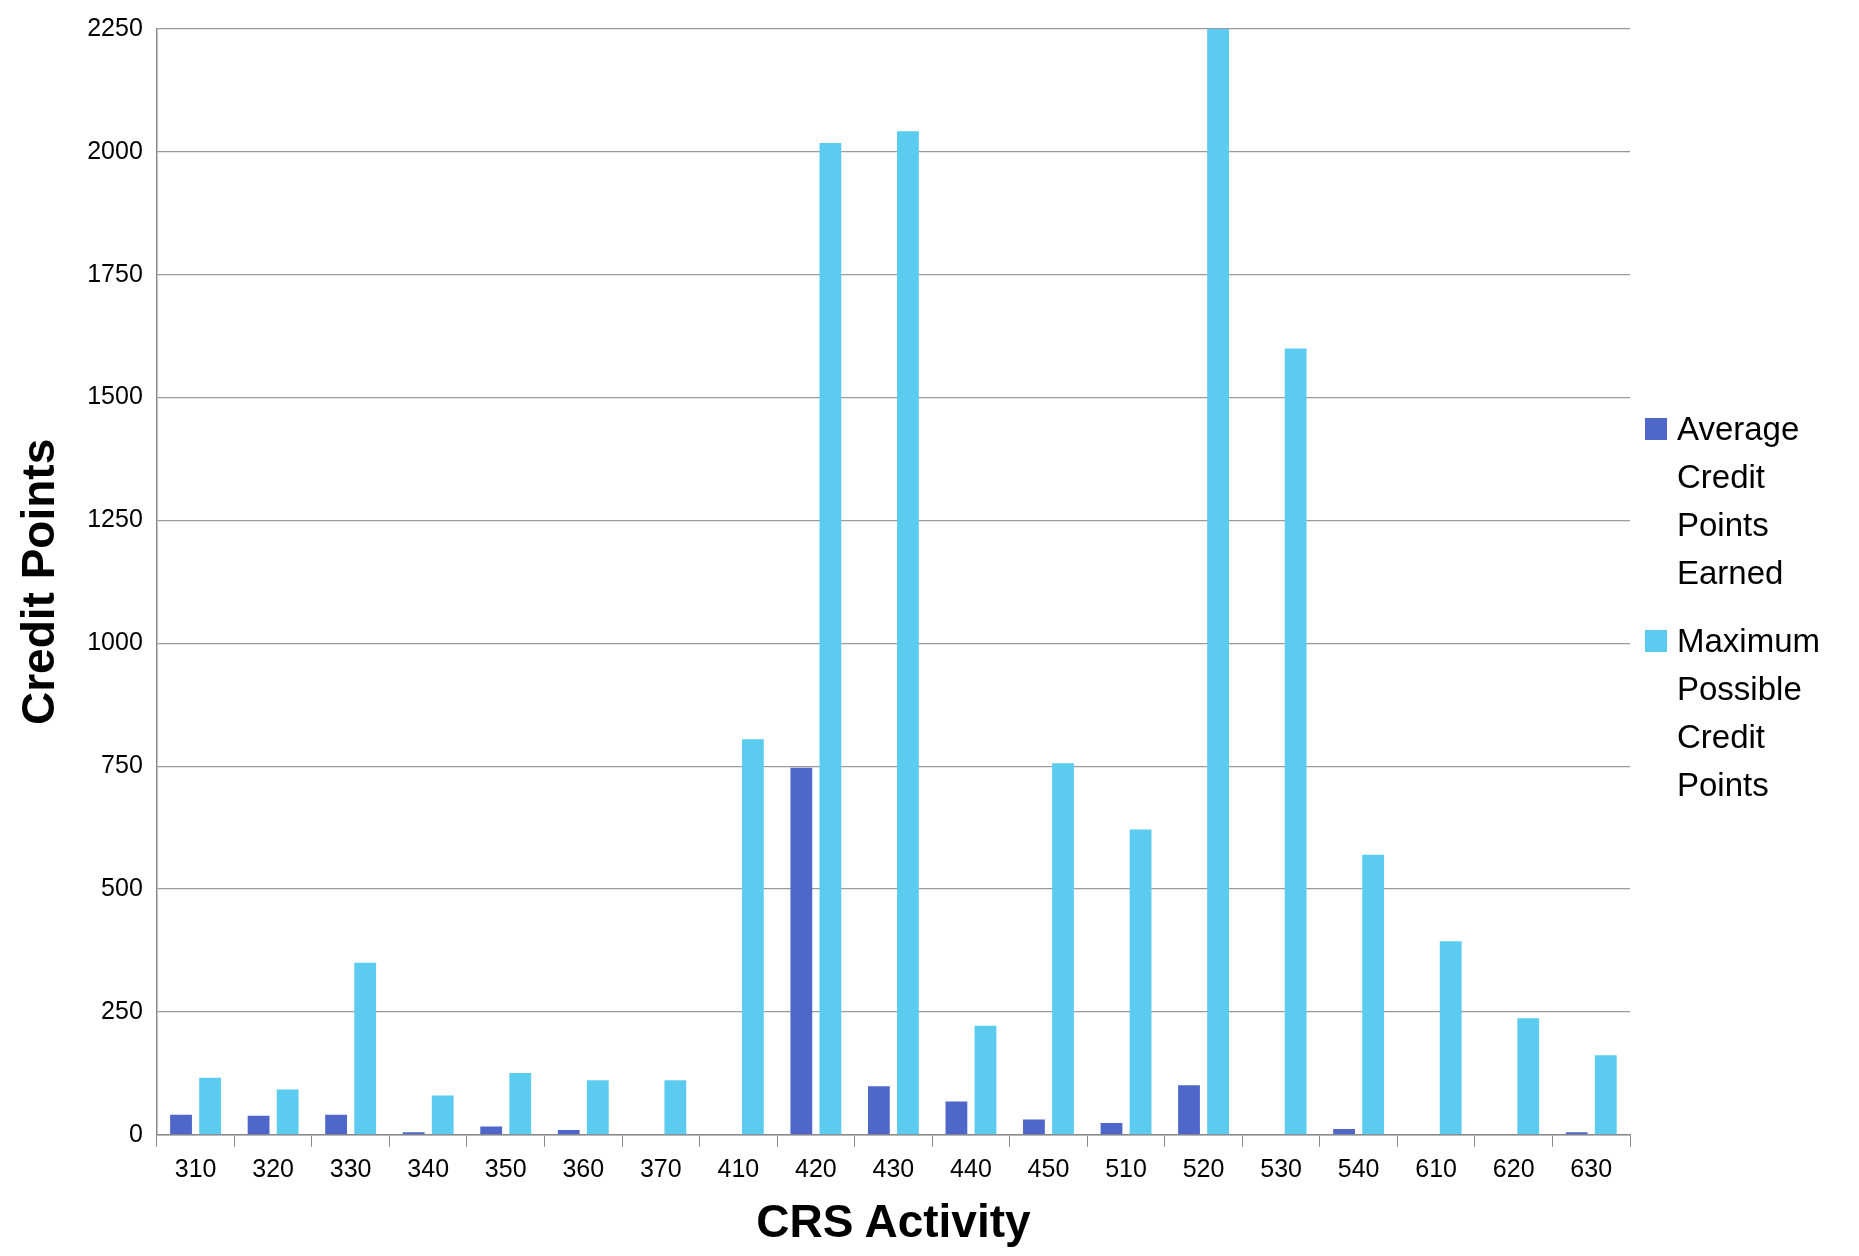 The width and height of the screenshot is (1859, 1256). Describe the element at coordinates (1749, 713) in the screenshot. I see `legend-label: Maximum Possible Credit Points` at that location.